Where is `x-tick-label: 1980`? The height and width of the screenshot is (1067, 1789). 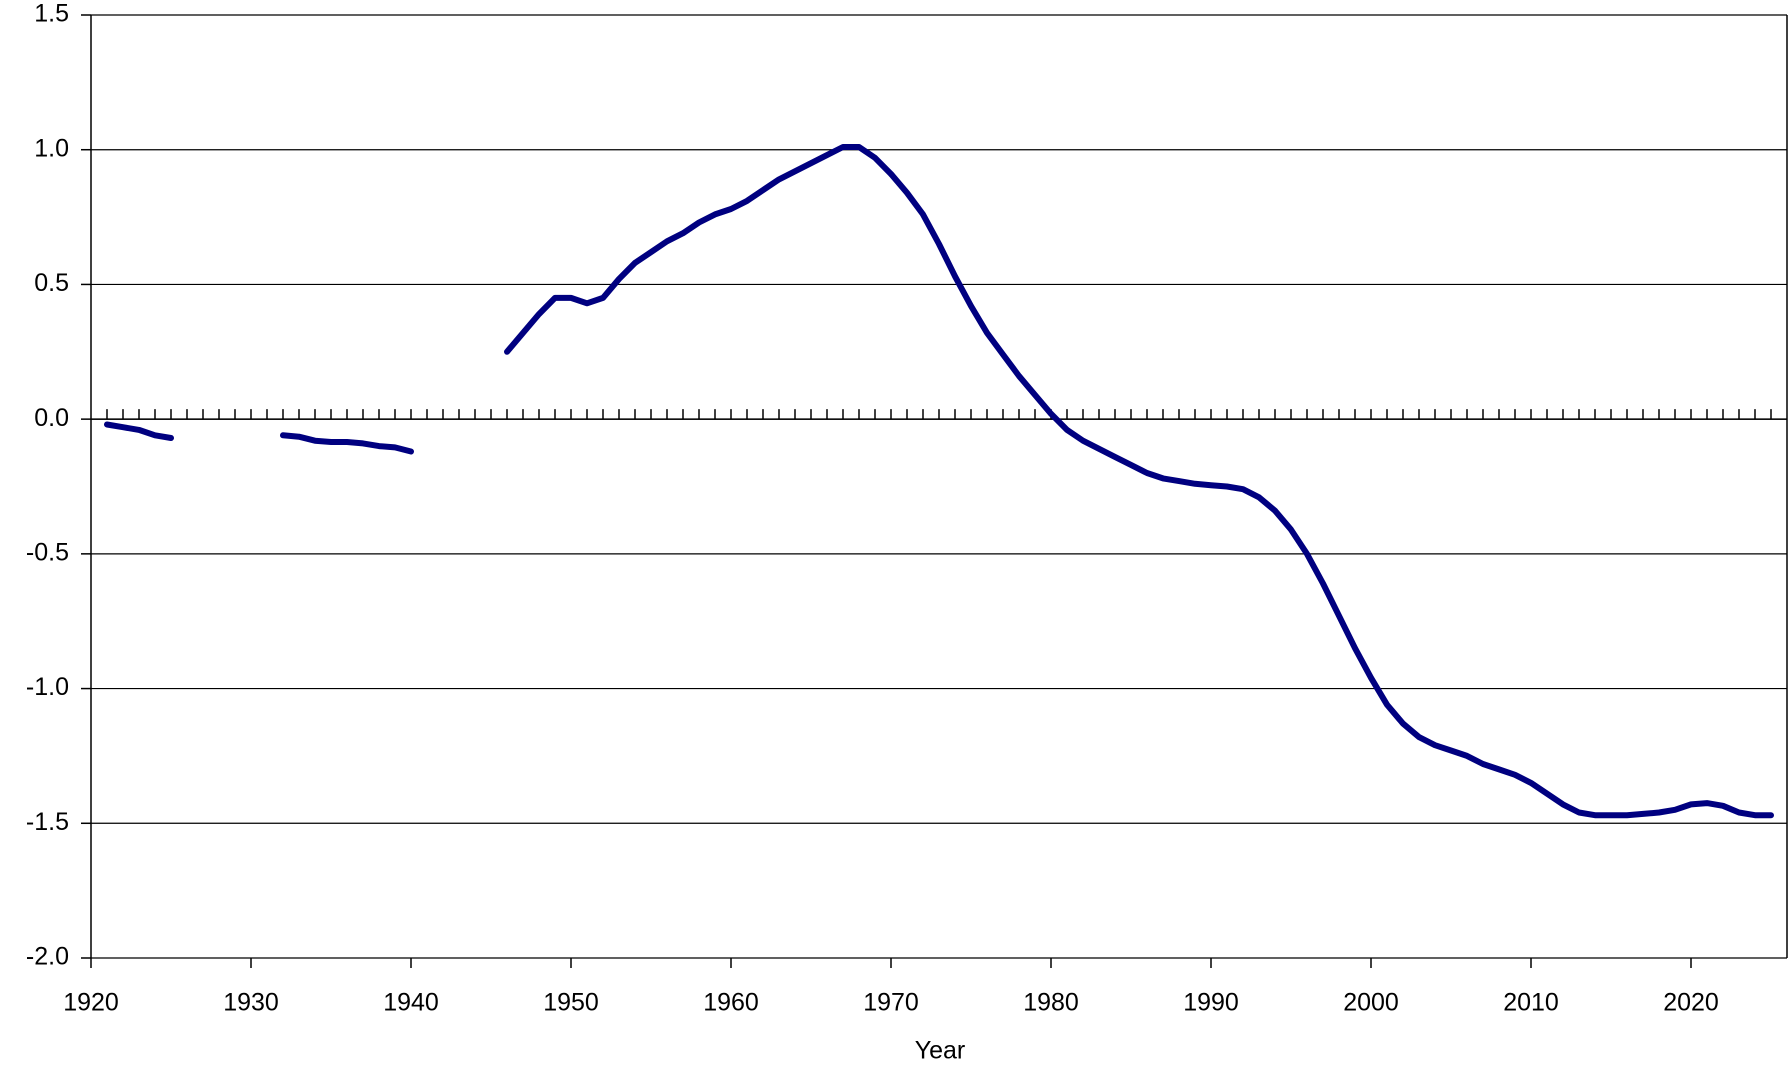
x-tick-label: 1980 is located at coordinates (1051, 1003).